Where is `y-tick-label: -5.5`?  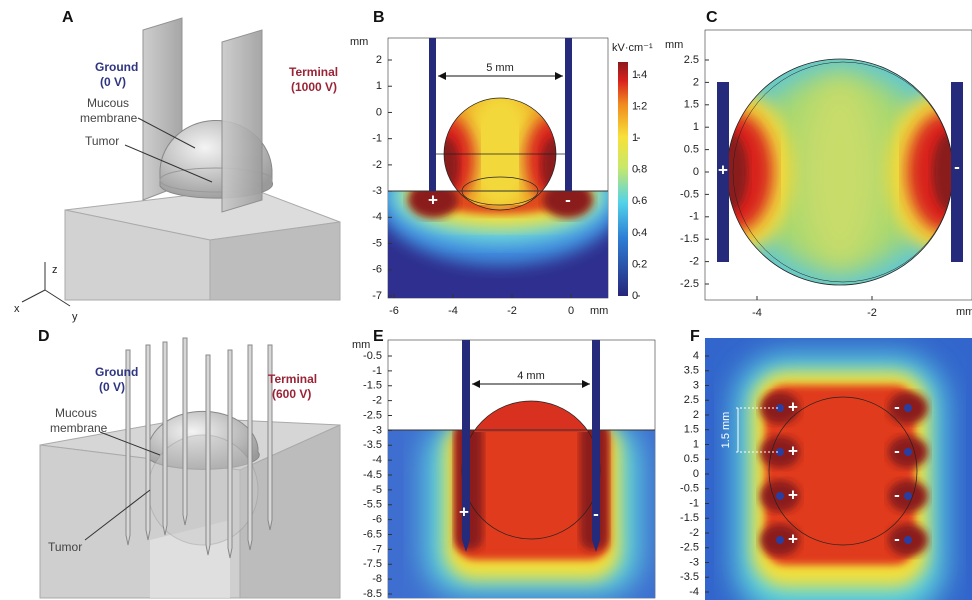
y-tick-label: -5.5 is located at coordinates (372, 505).